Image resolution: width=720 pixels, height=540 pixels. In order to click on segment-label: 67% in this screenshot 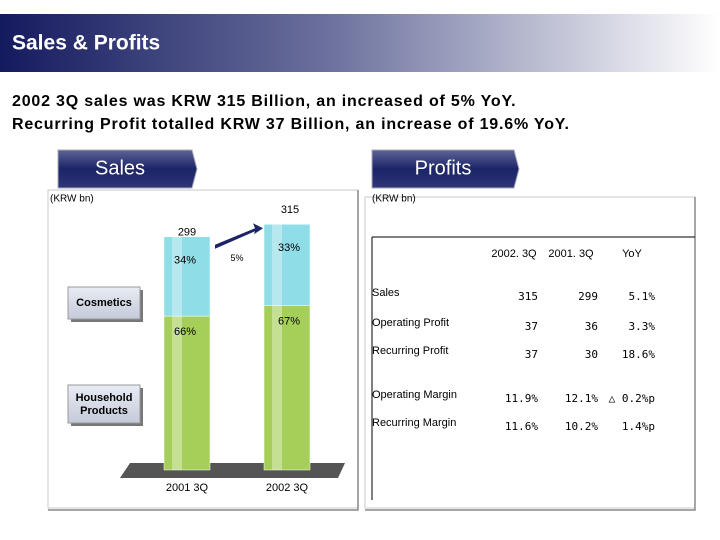, I will do `click(289, 321)`.